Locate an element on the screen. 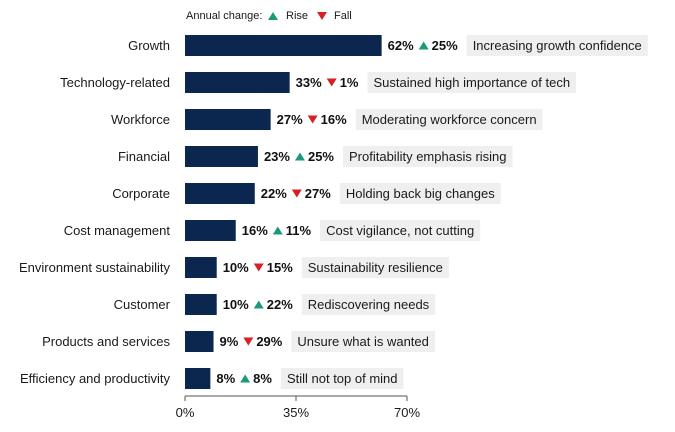 This screenshot has height=432, width=675. annotation-text: Sustainability resilience is located at coordinates (375, 267).